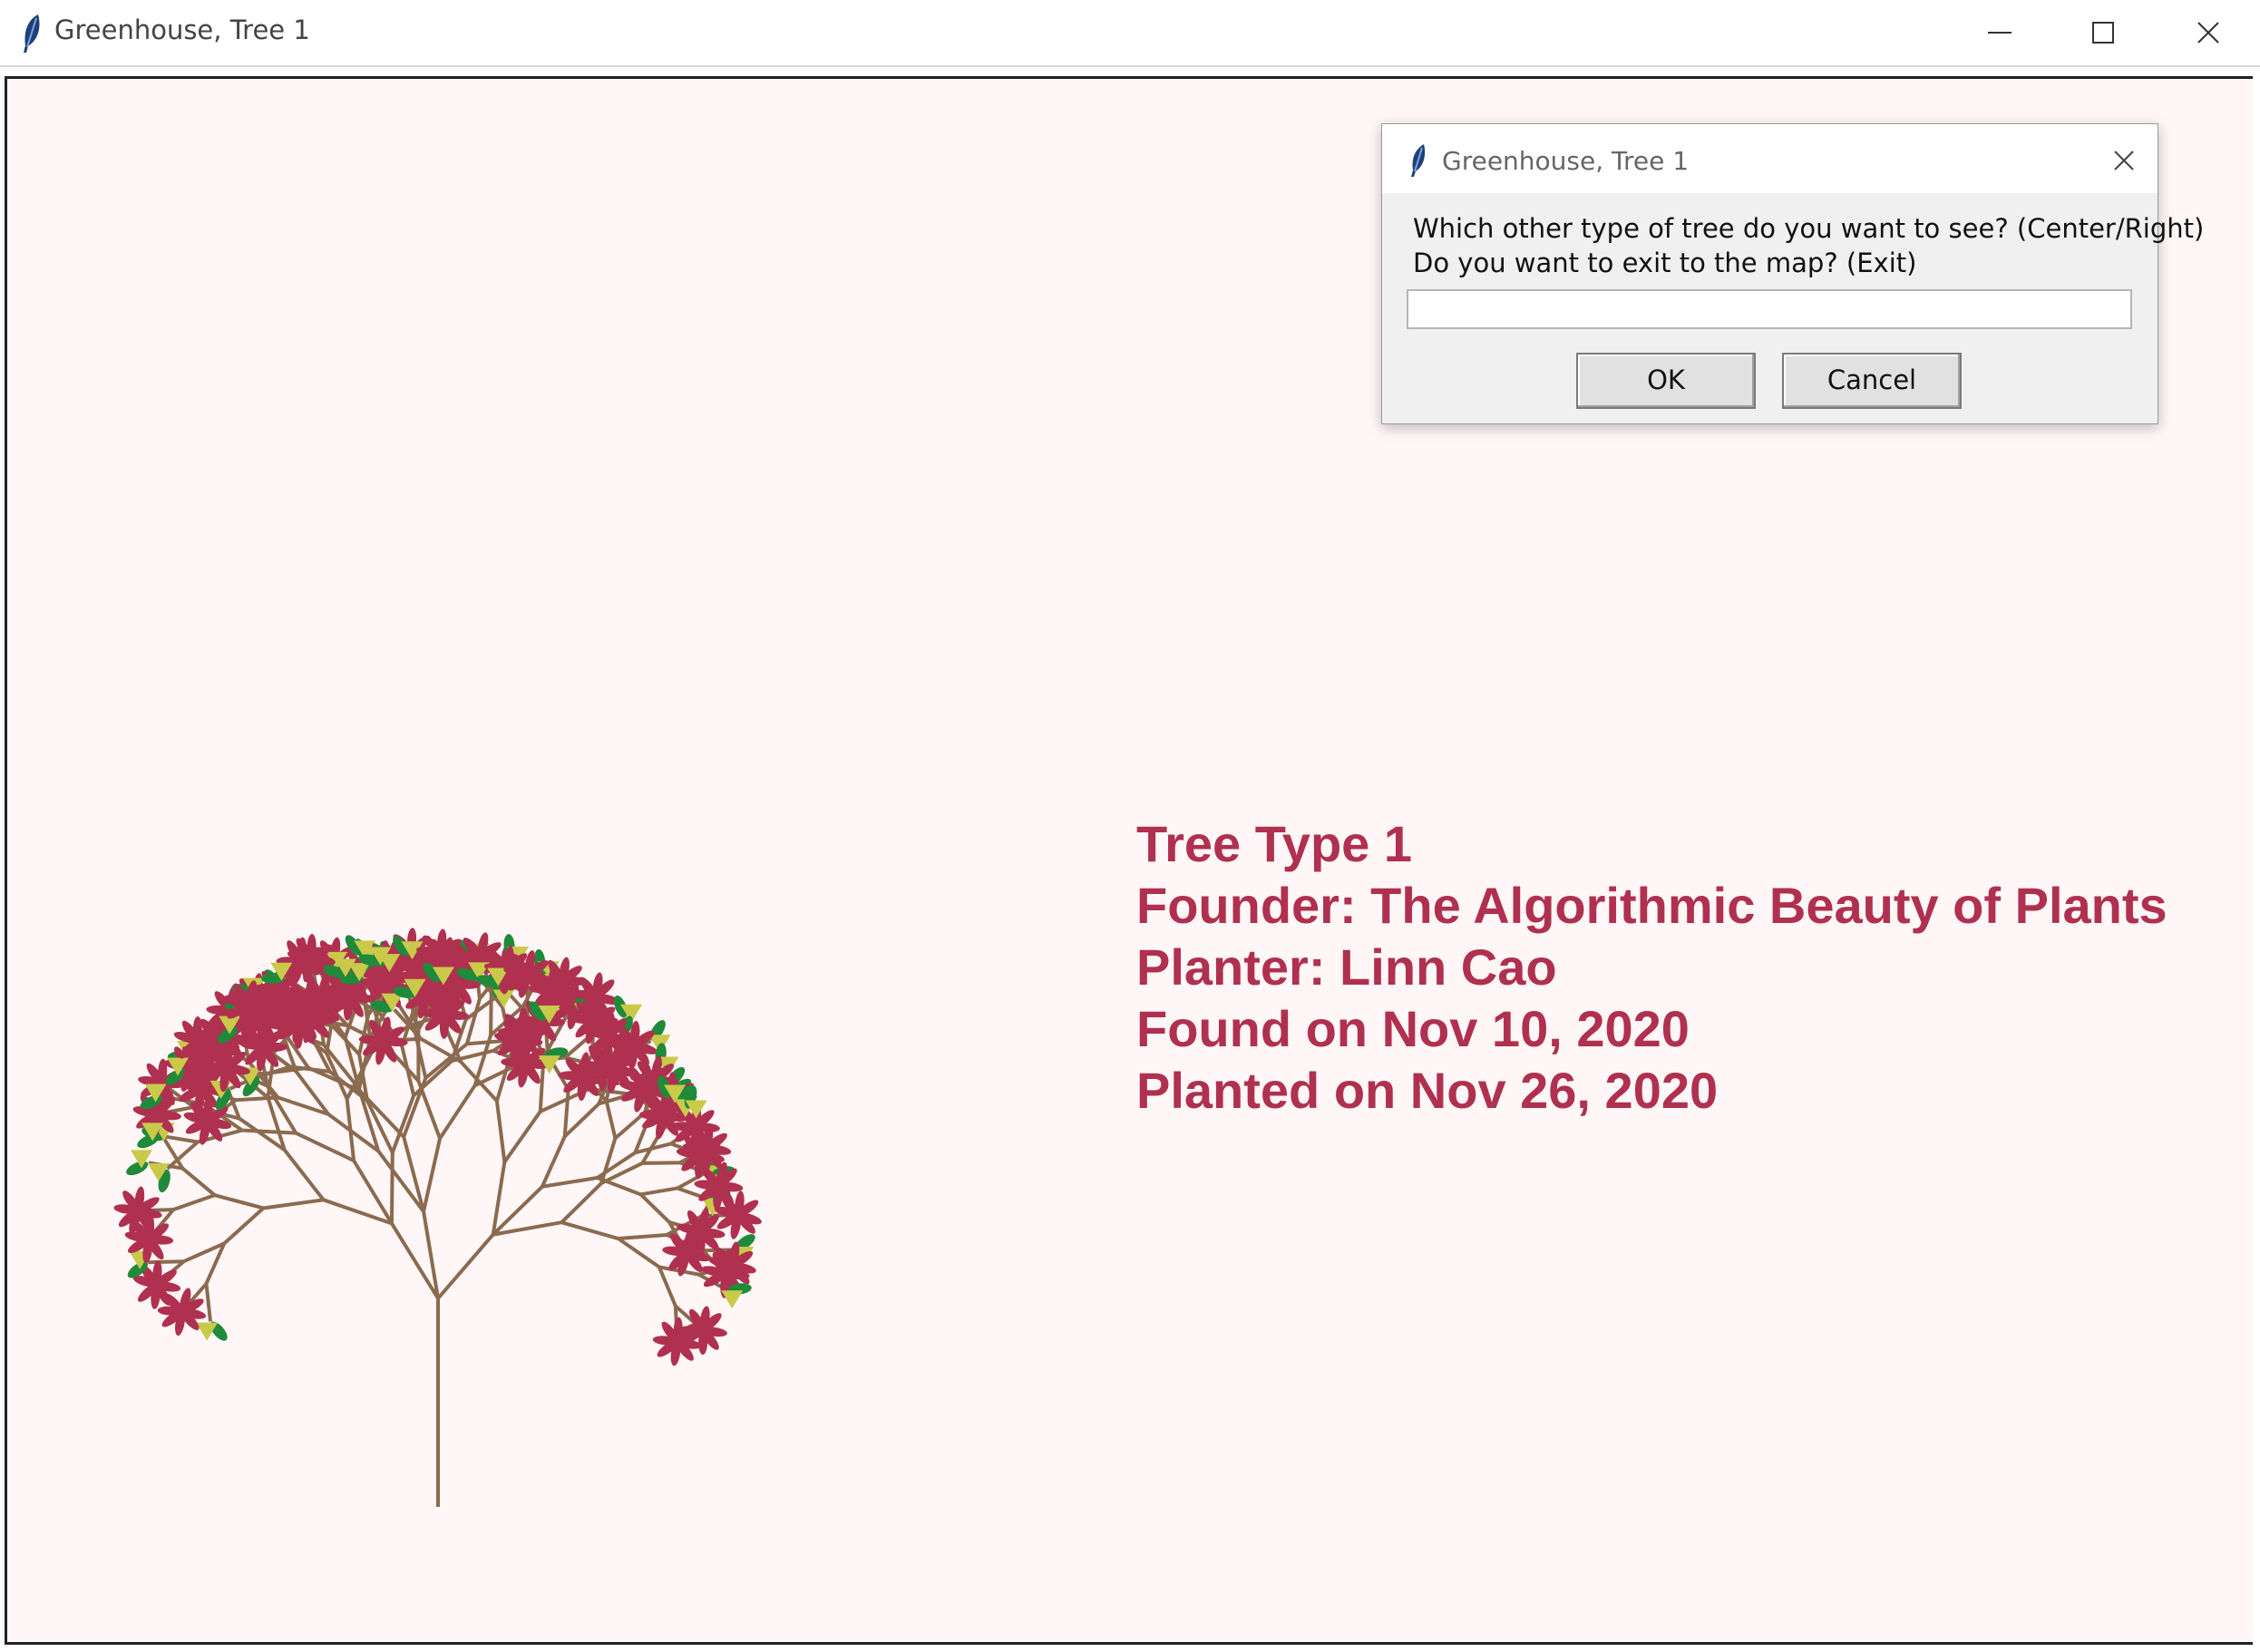  I want to click on ok-button: OK, so click(1666, 381).